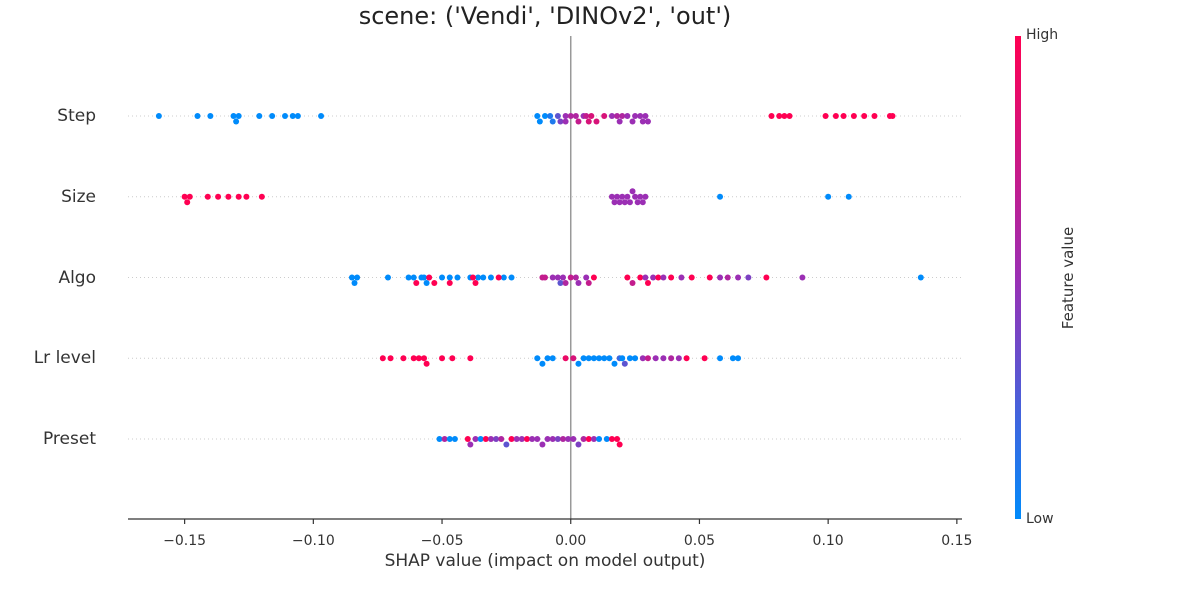 The height and width of the screenshot is (600, 1200). I want to click on x-tick-label: −0.10, so click(313, 541).